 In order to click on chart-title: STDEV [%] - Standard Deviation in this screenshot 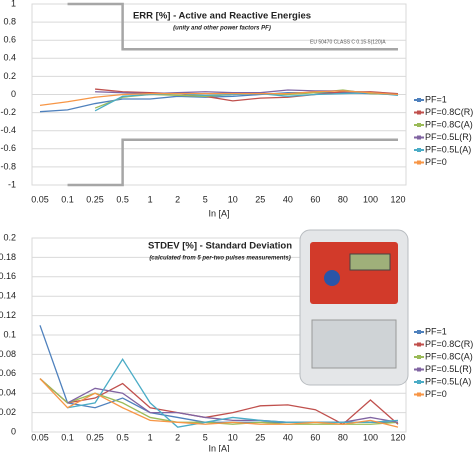, I will do `click(220, 246)`.